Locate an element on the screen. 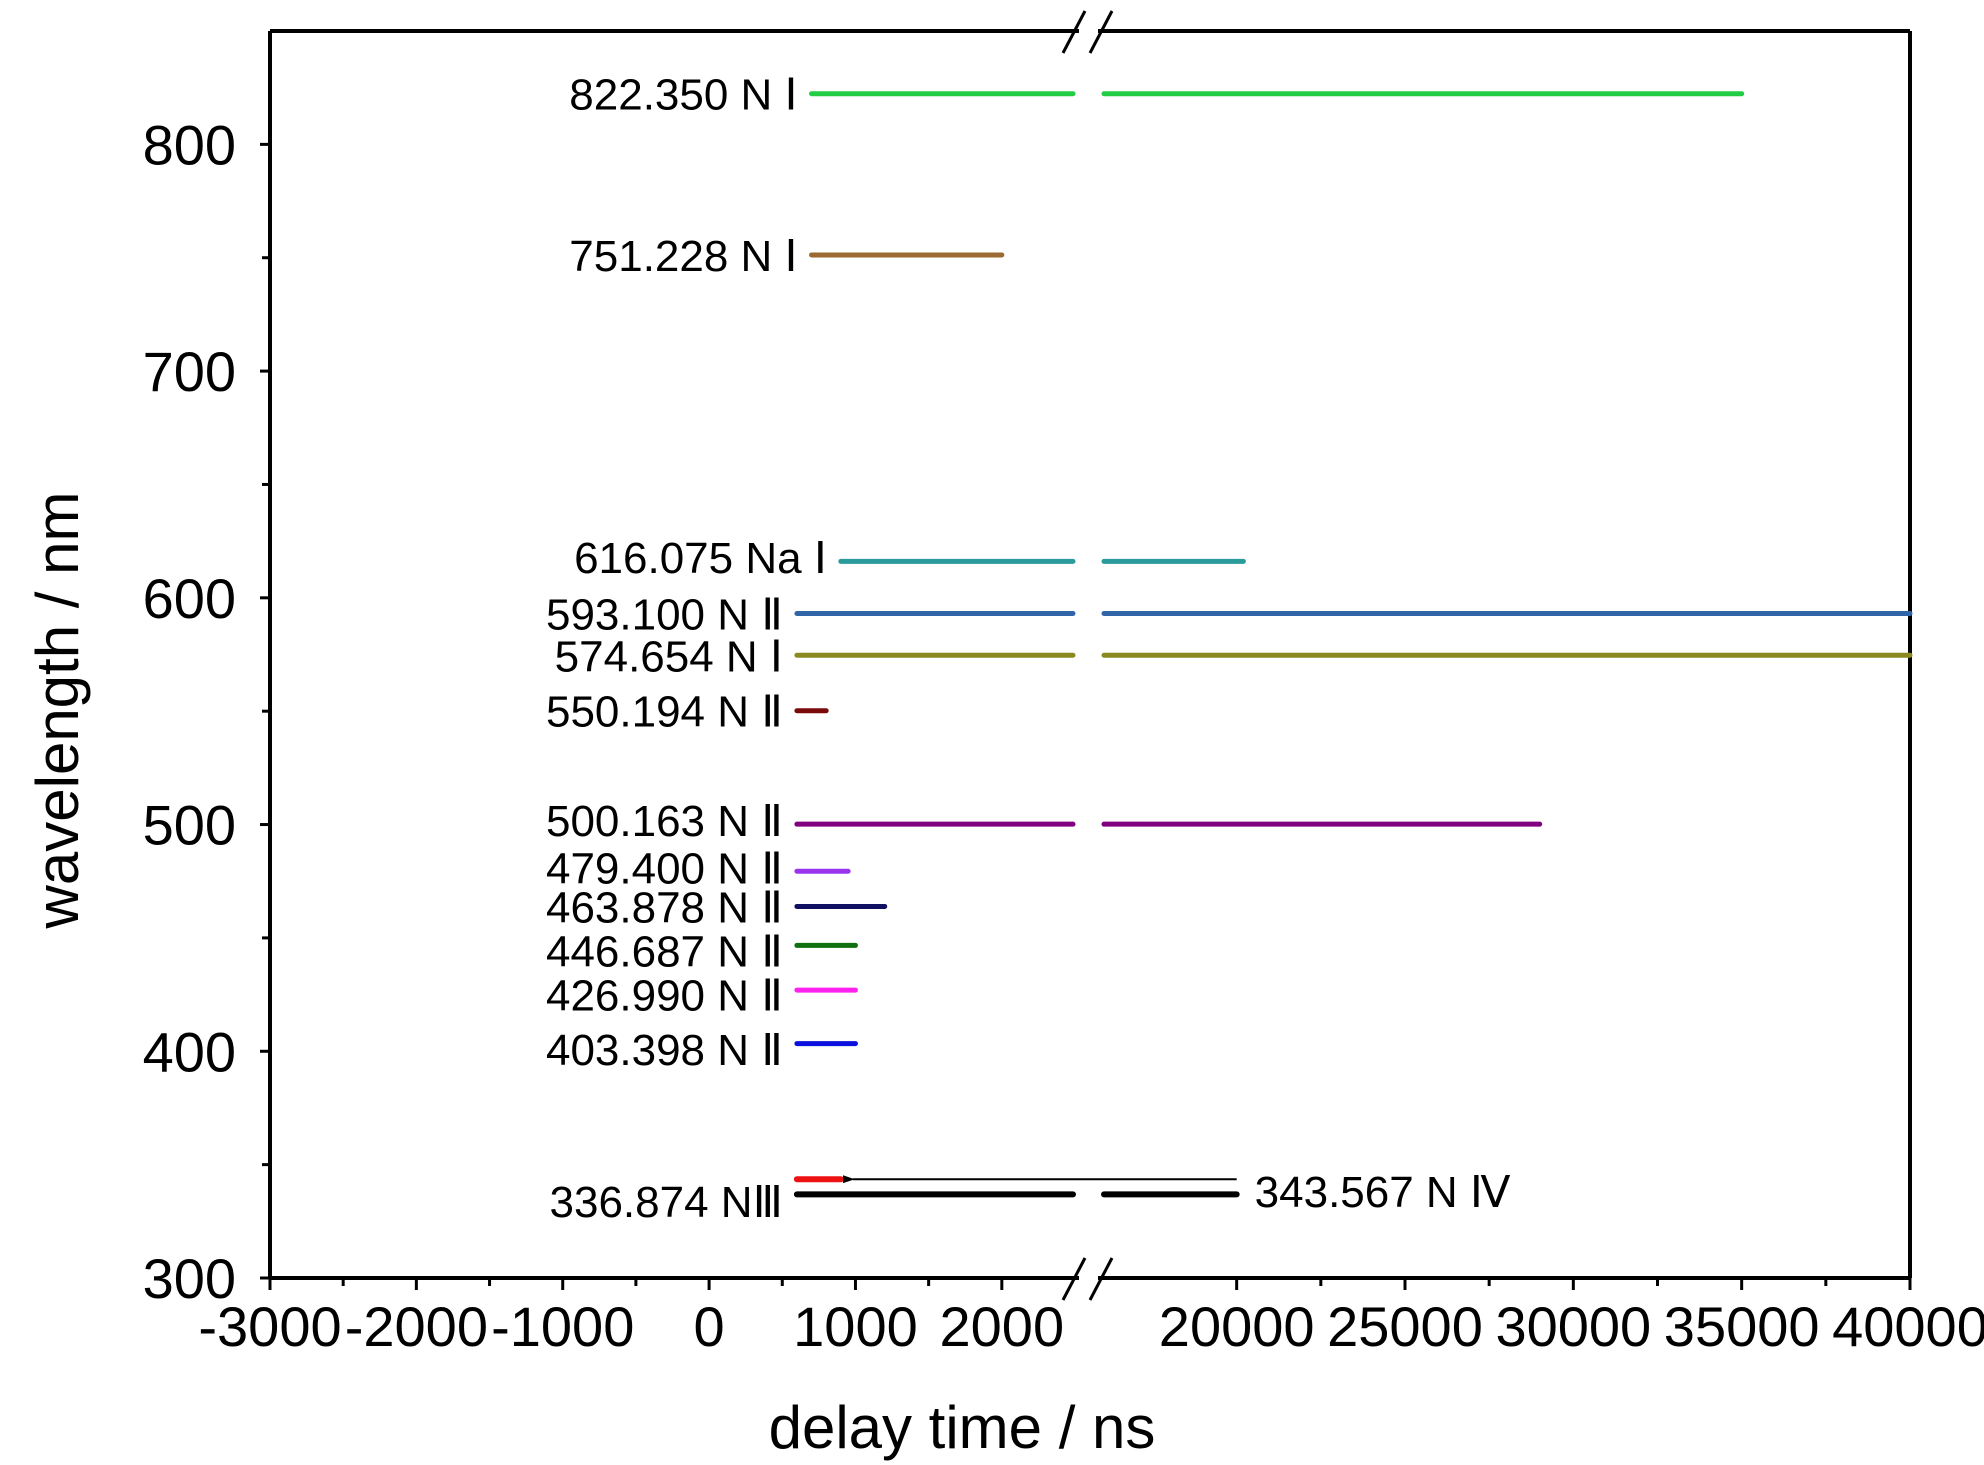 Image resolution: width=1984 pixels, height=1465 pixels. y-tick-label: 700 is located at coordinates (189, 371).